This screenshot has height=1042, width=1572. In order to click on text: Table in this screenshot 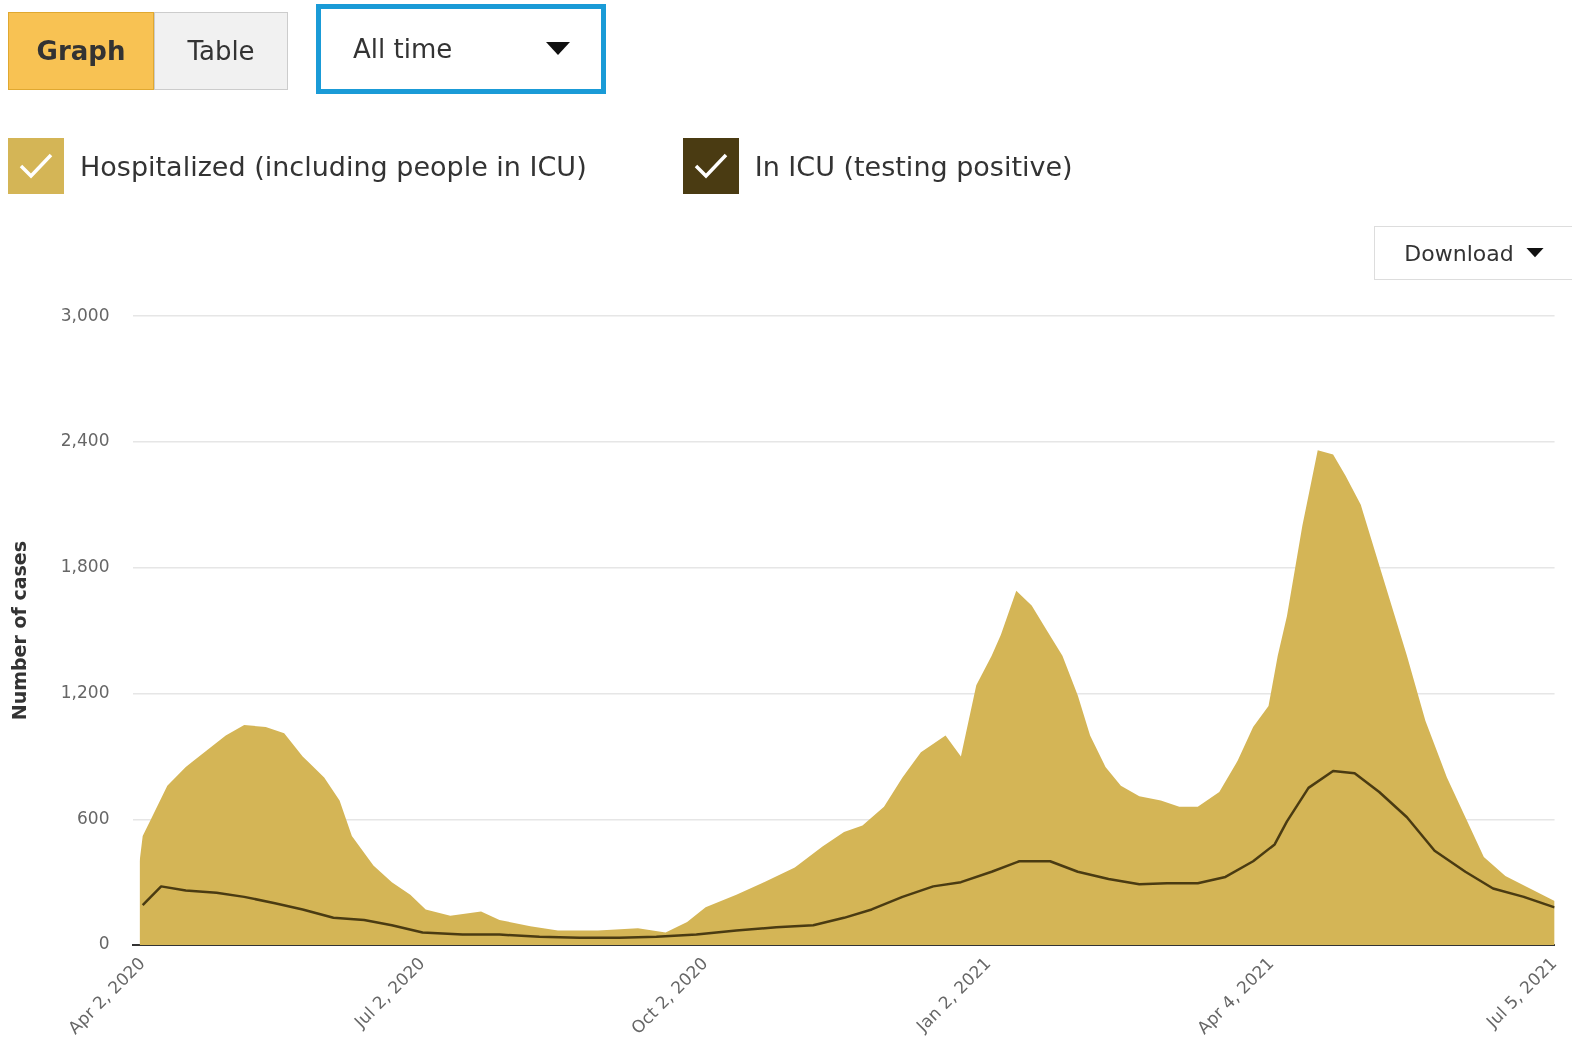, I will do `click(221, 51)`.